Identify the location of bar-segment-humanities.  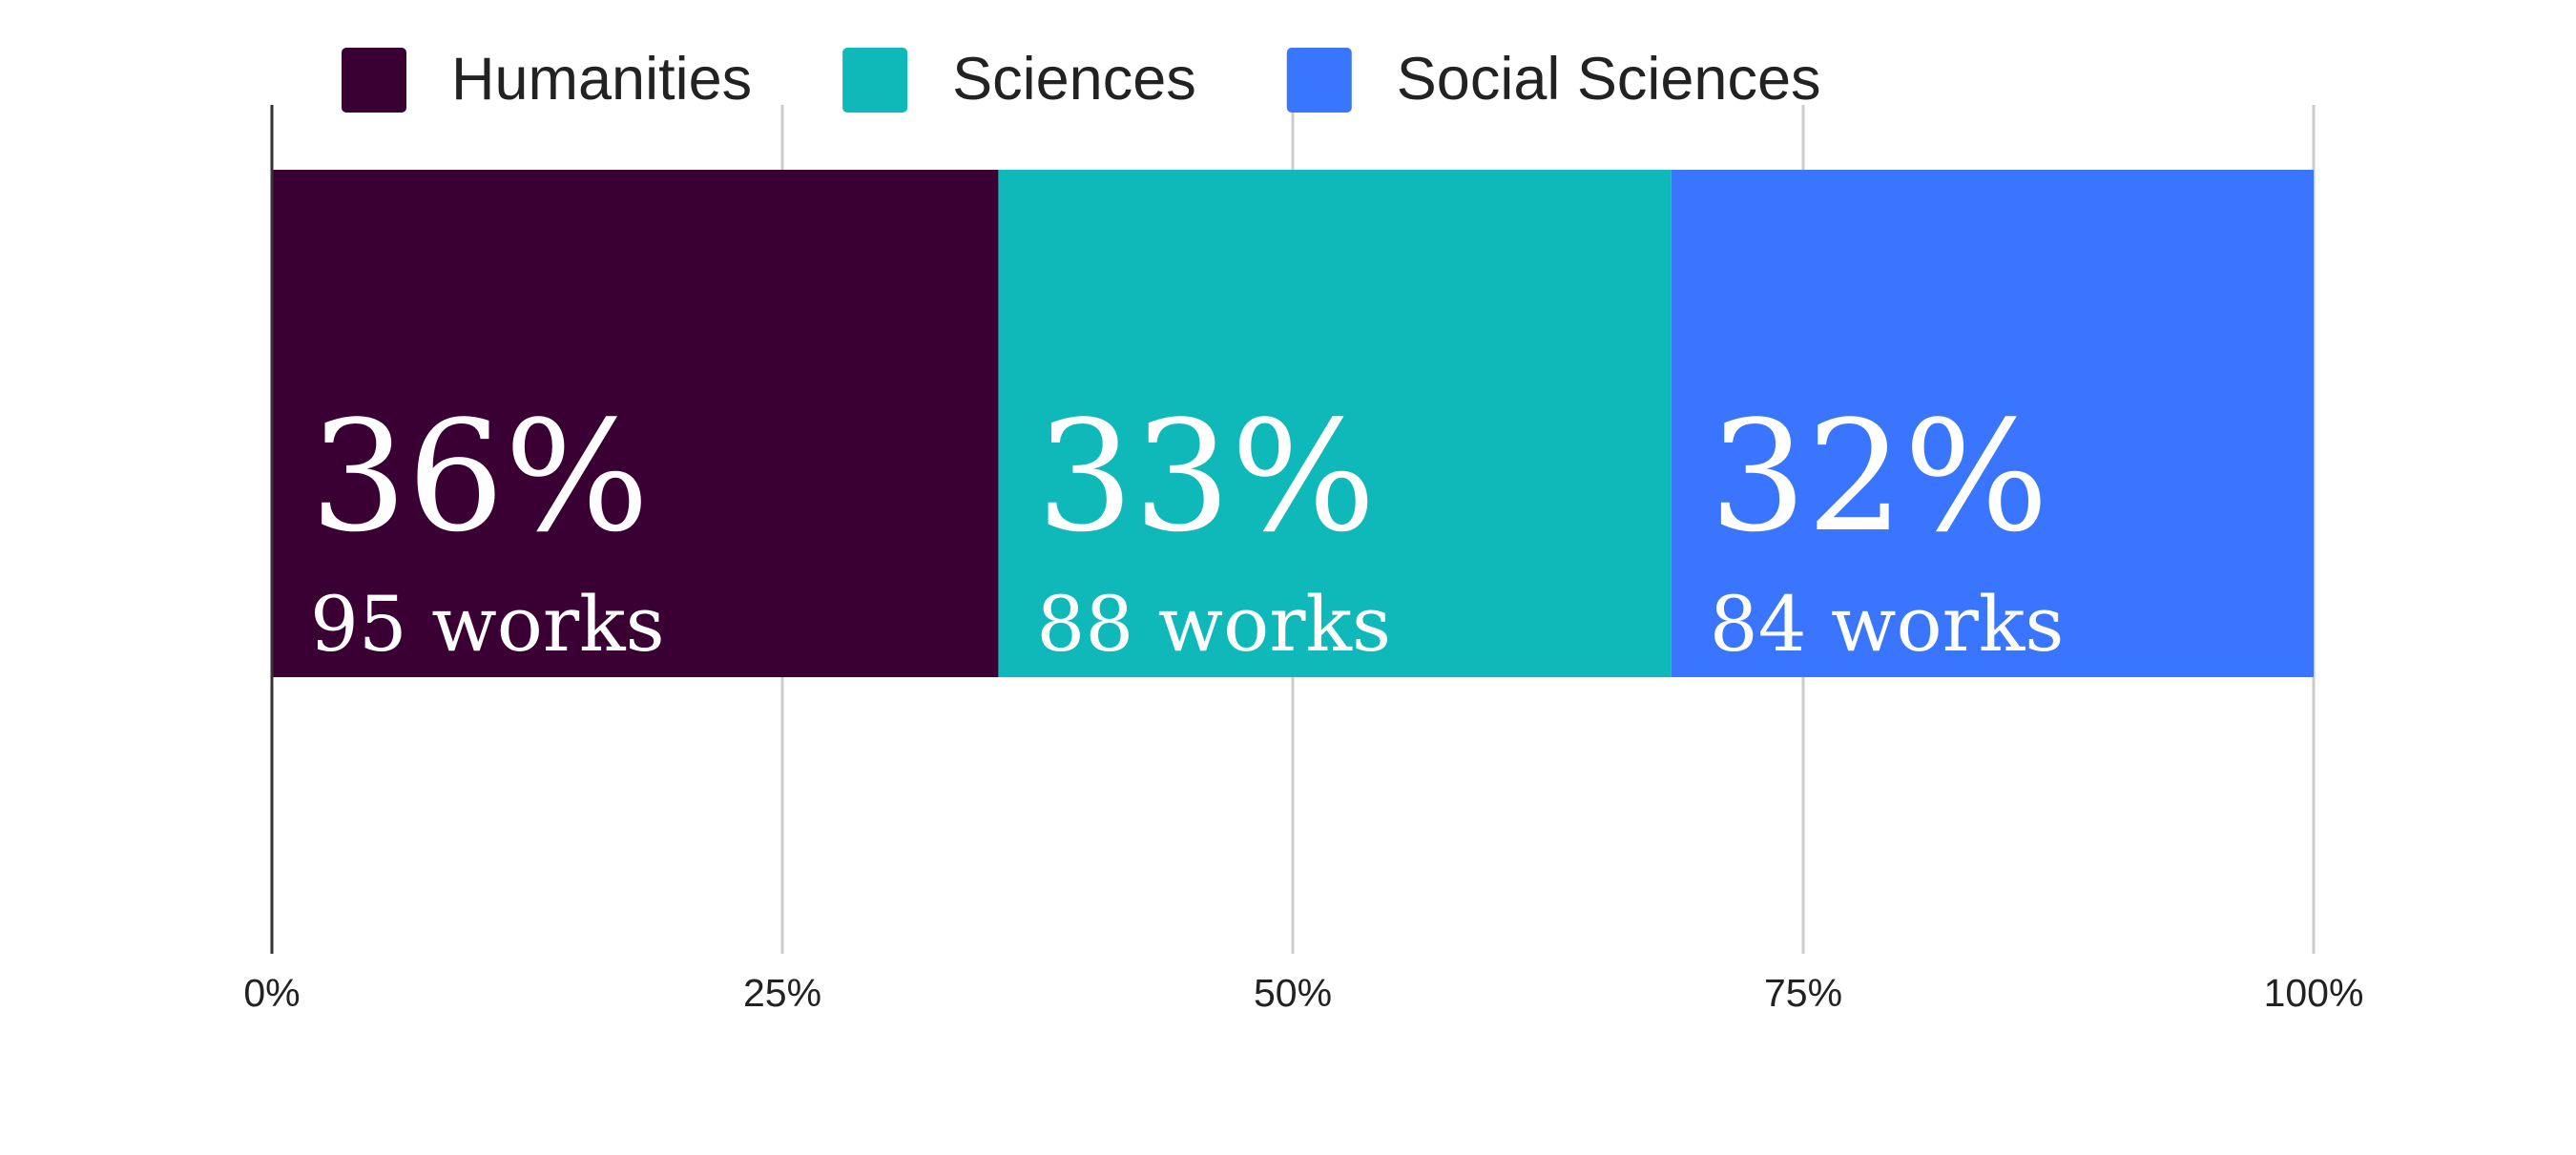
(635, 424).